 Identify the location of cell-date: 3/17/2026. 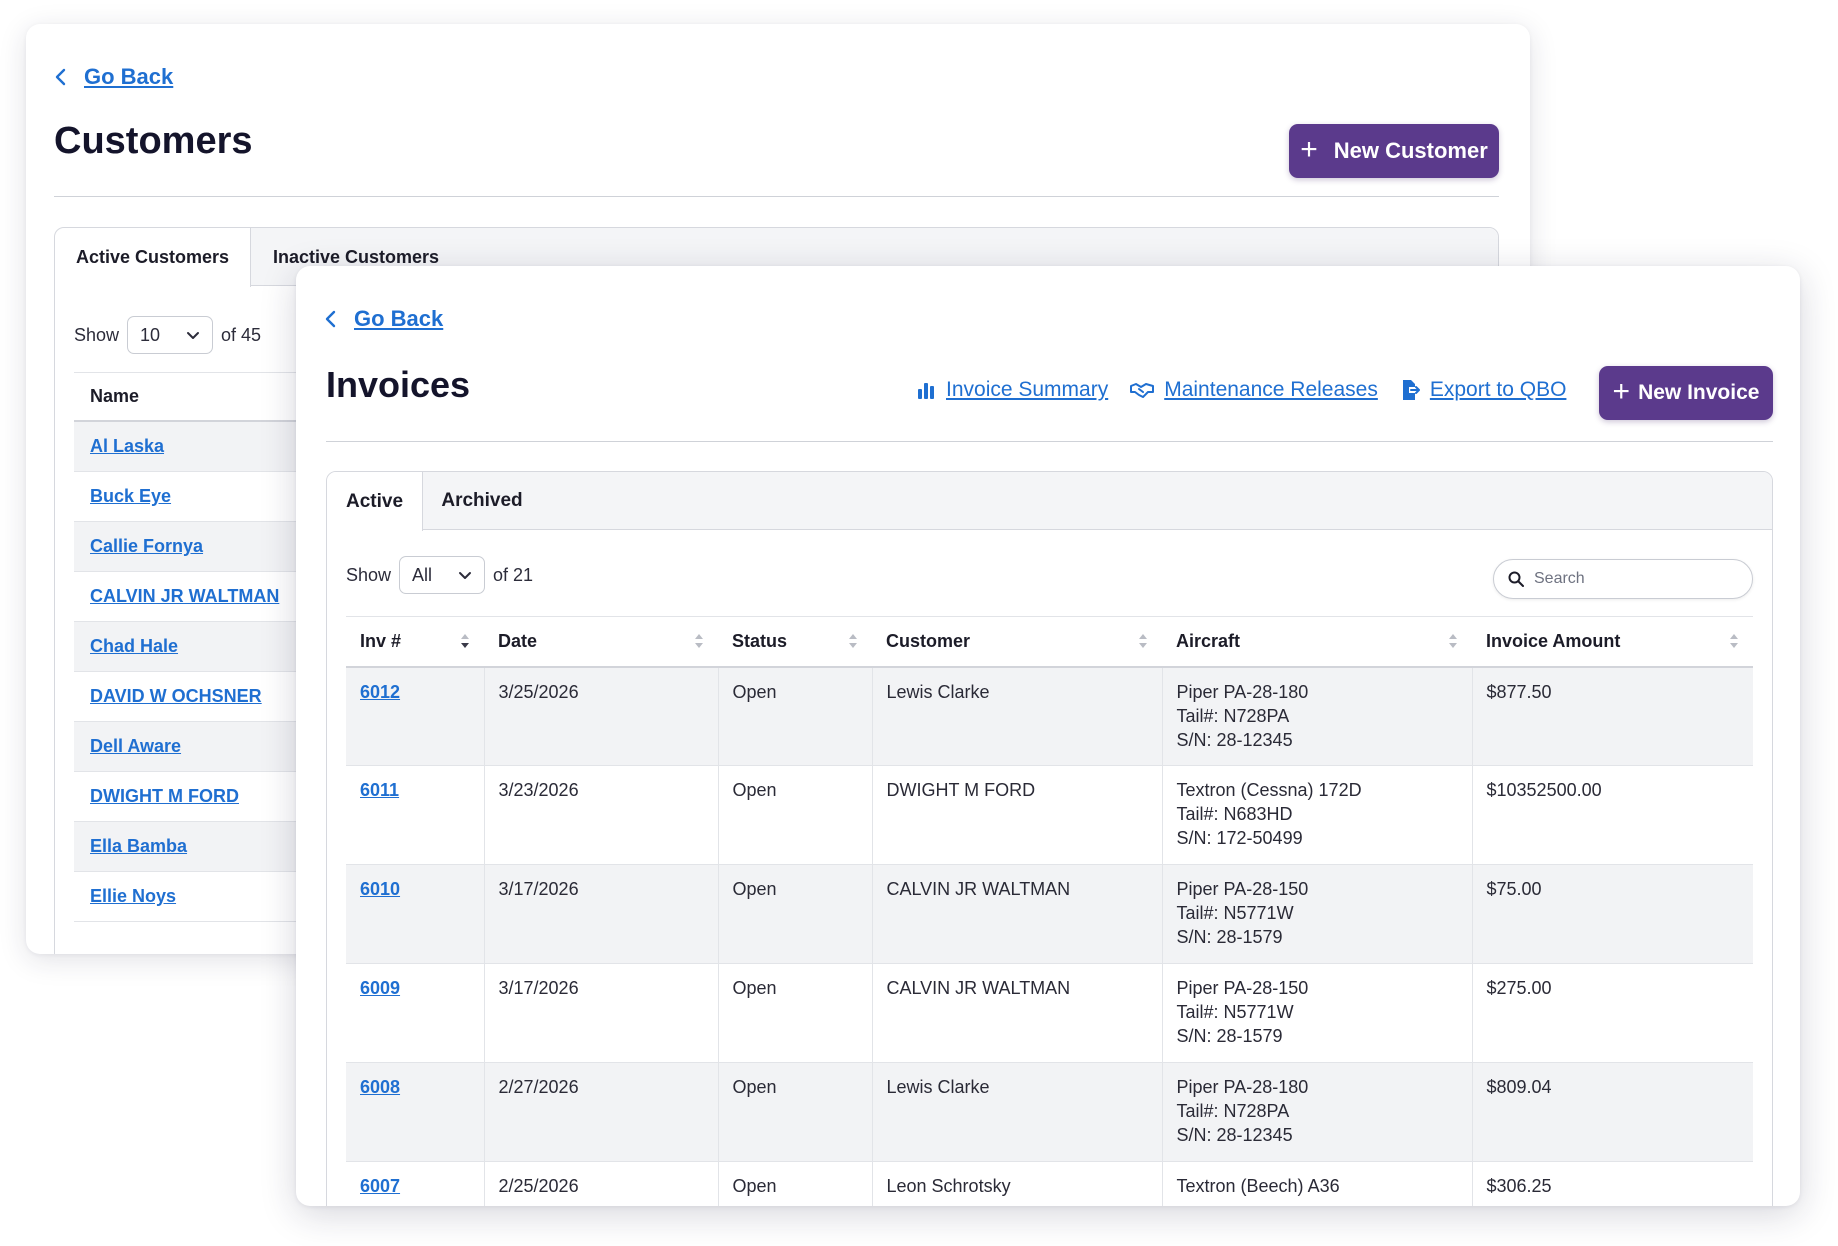
(600, 1013).